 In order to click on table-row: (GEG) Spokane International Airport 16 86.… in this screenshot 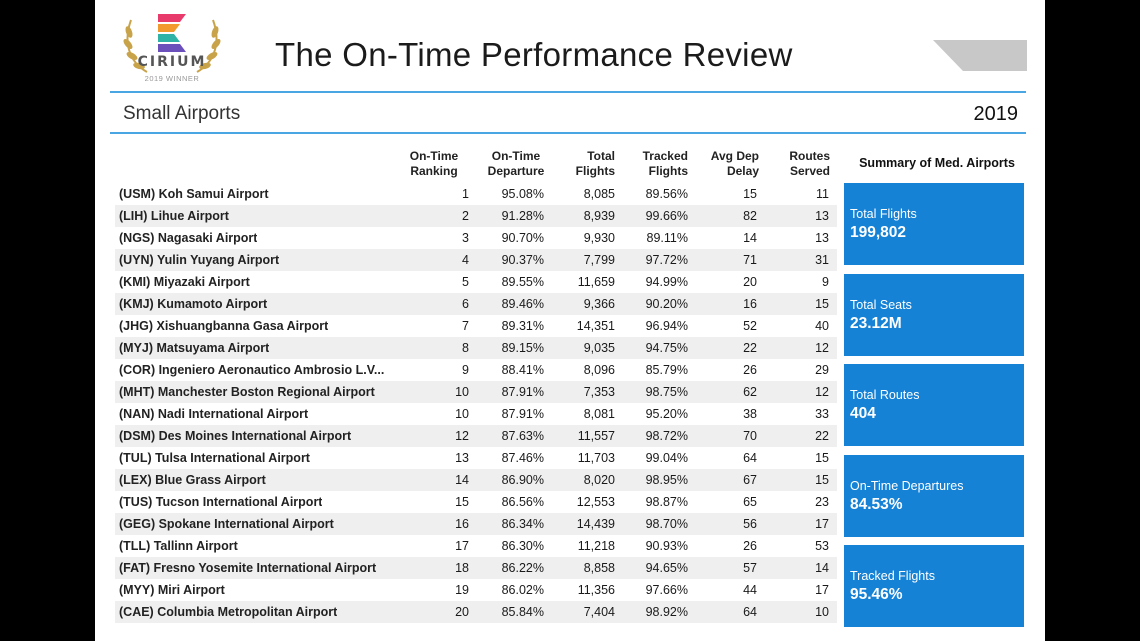, I will do `click(476, 524)`.